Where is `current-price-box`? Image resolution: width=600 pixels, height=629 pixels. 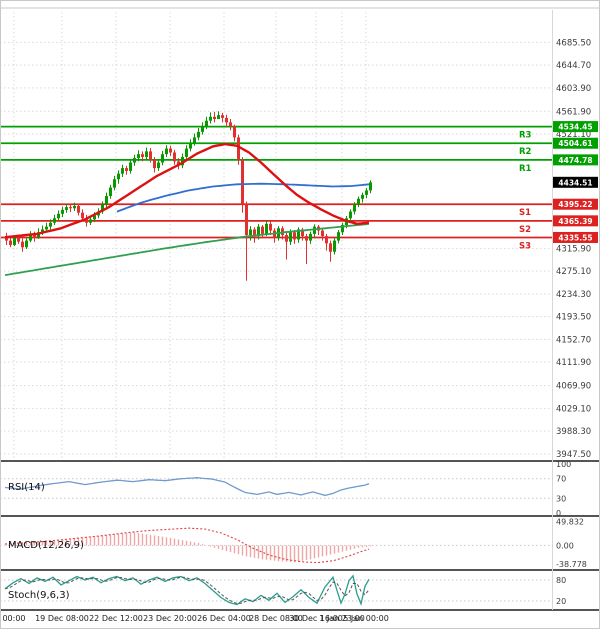 current-price-box is located at coordinates (575, 182).